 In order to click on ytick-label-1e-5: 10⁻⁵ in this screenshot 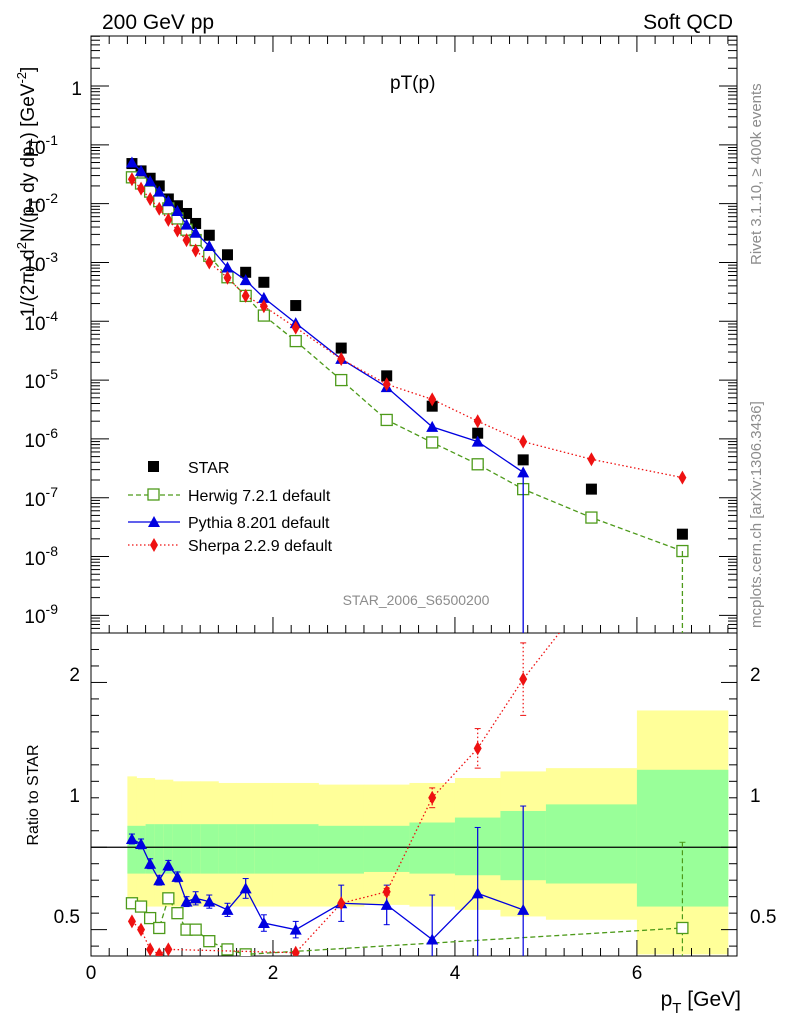, I will do `click(41, 379)`.